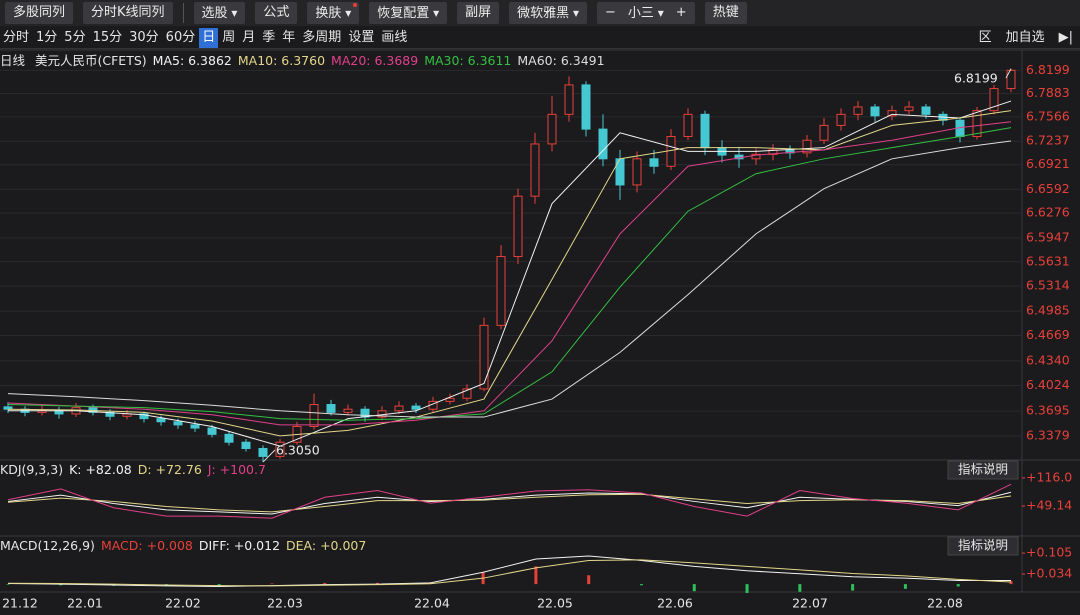 This screenshot has width=1080, height=615. Describe the element at coordinates (75, 37) in the screenshot. I see `period-tab: 5分` at that location.